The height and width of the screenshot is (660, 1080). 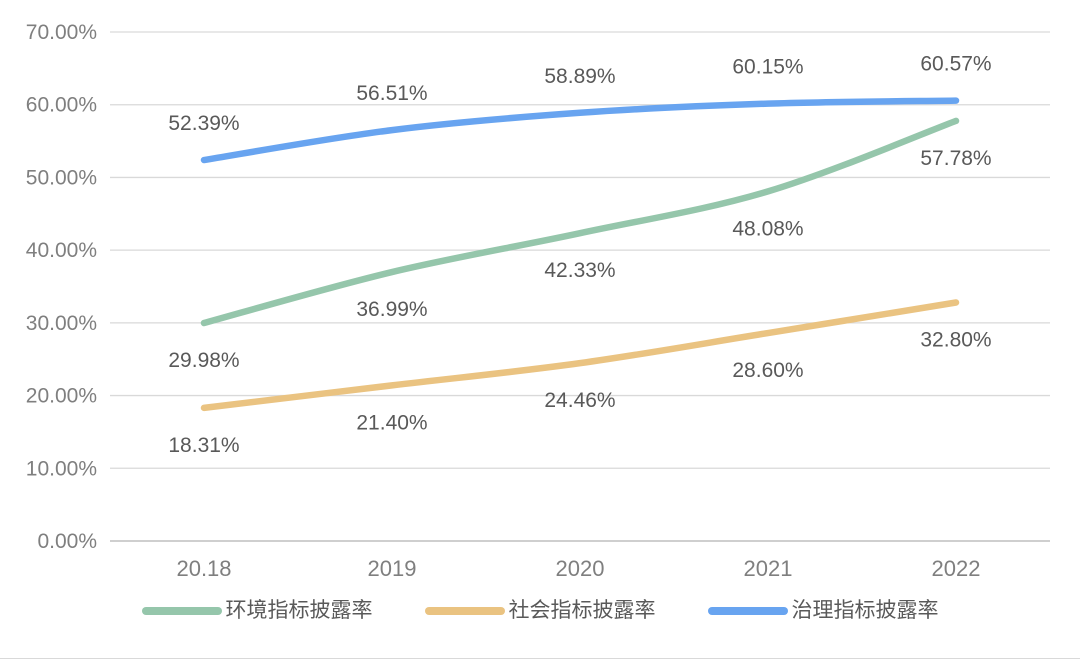 I want to click on legend-item-2: 治理指标披露率, so click(x=823, y=611).